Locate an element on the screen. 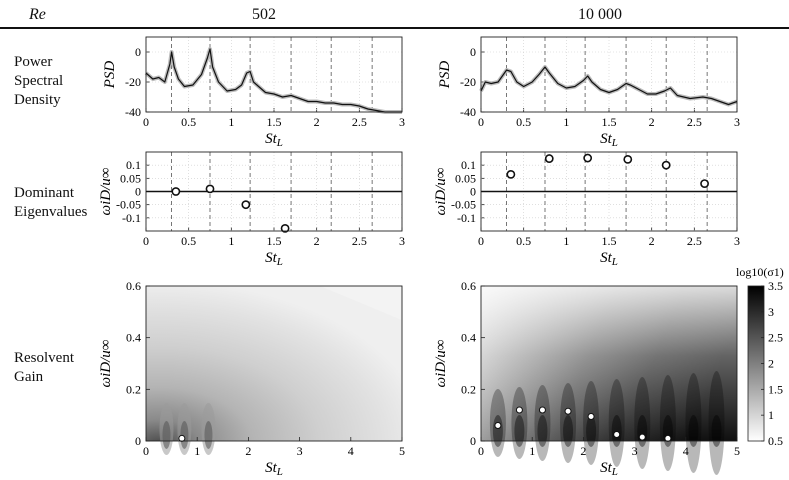 This screenshot has height=480, width=789. res-502-frame is located at coordinates (274, 363).